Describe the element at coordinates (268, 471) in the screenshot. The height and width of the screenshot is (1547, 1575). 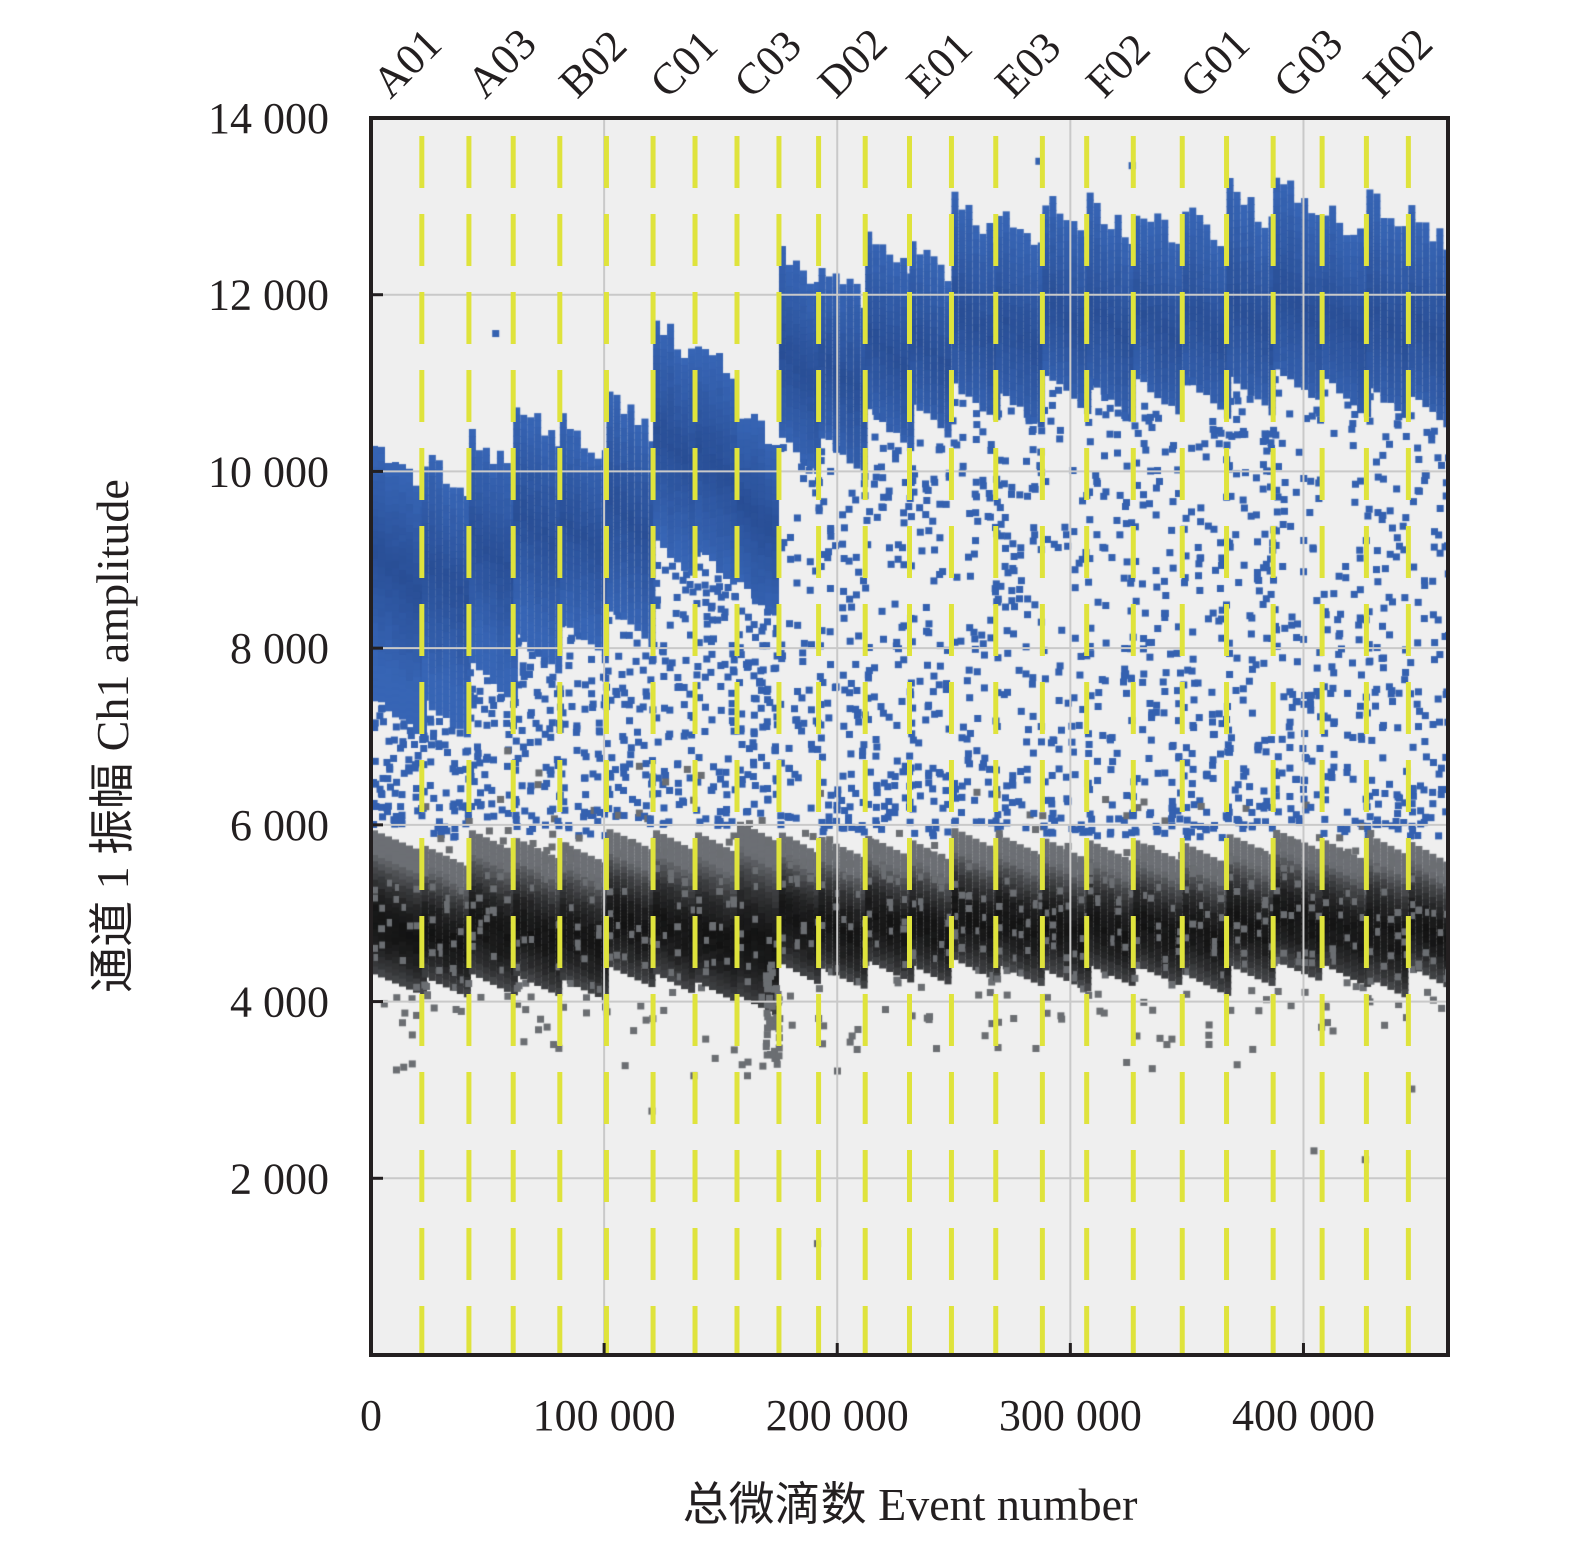
I see `y-tick-label: 10 000` at that location.